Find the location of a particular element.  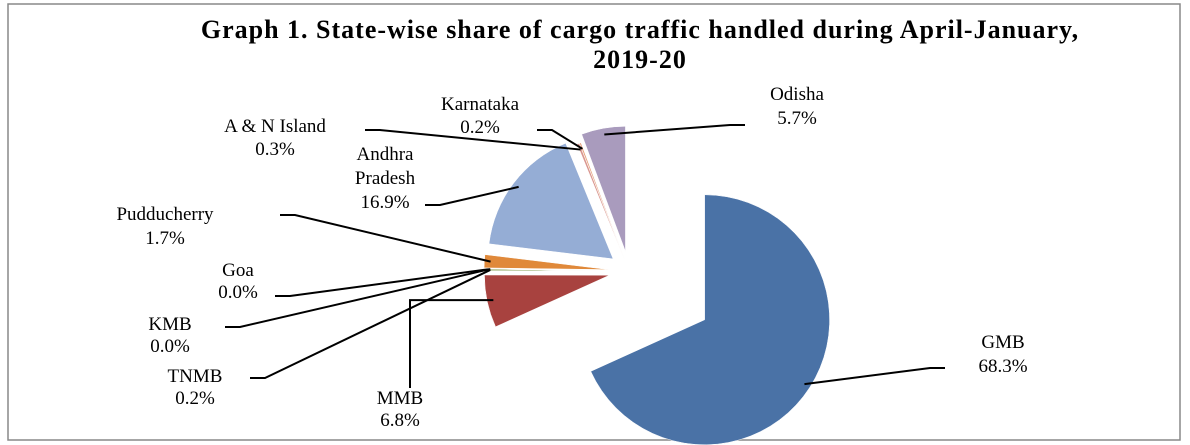

slice-value-label: 1.7% is located at coordinates (165, 238).